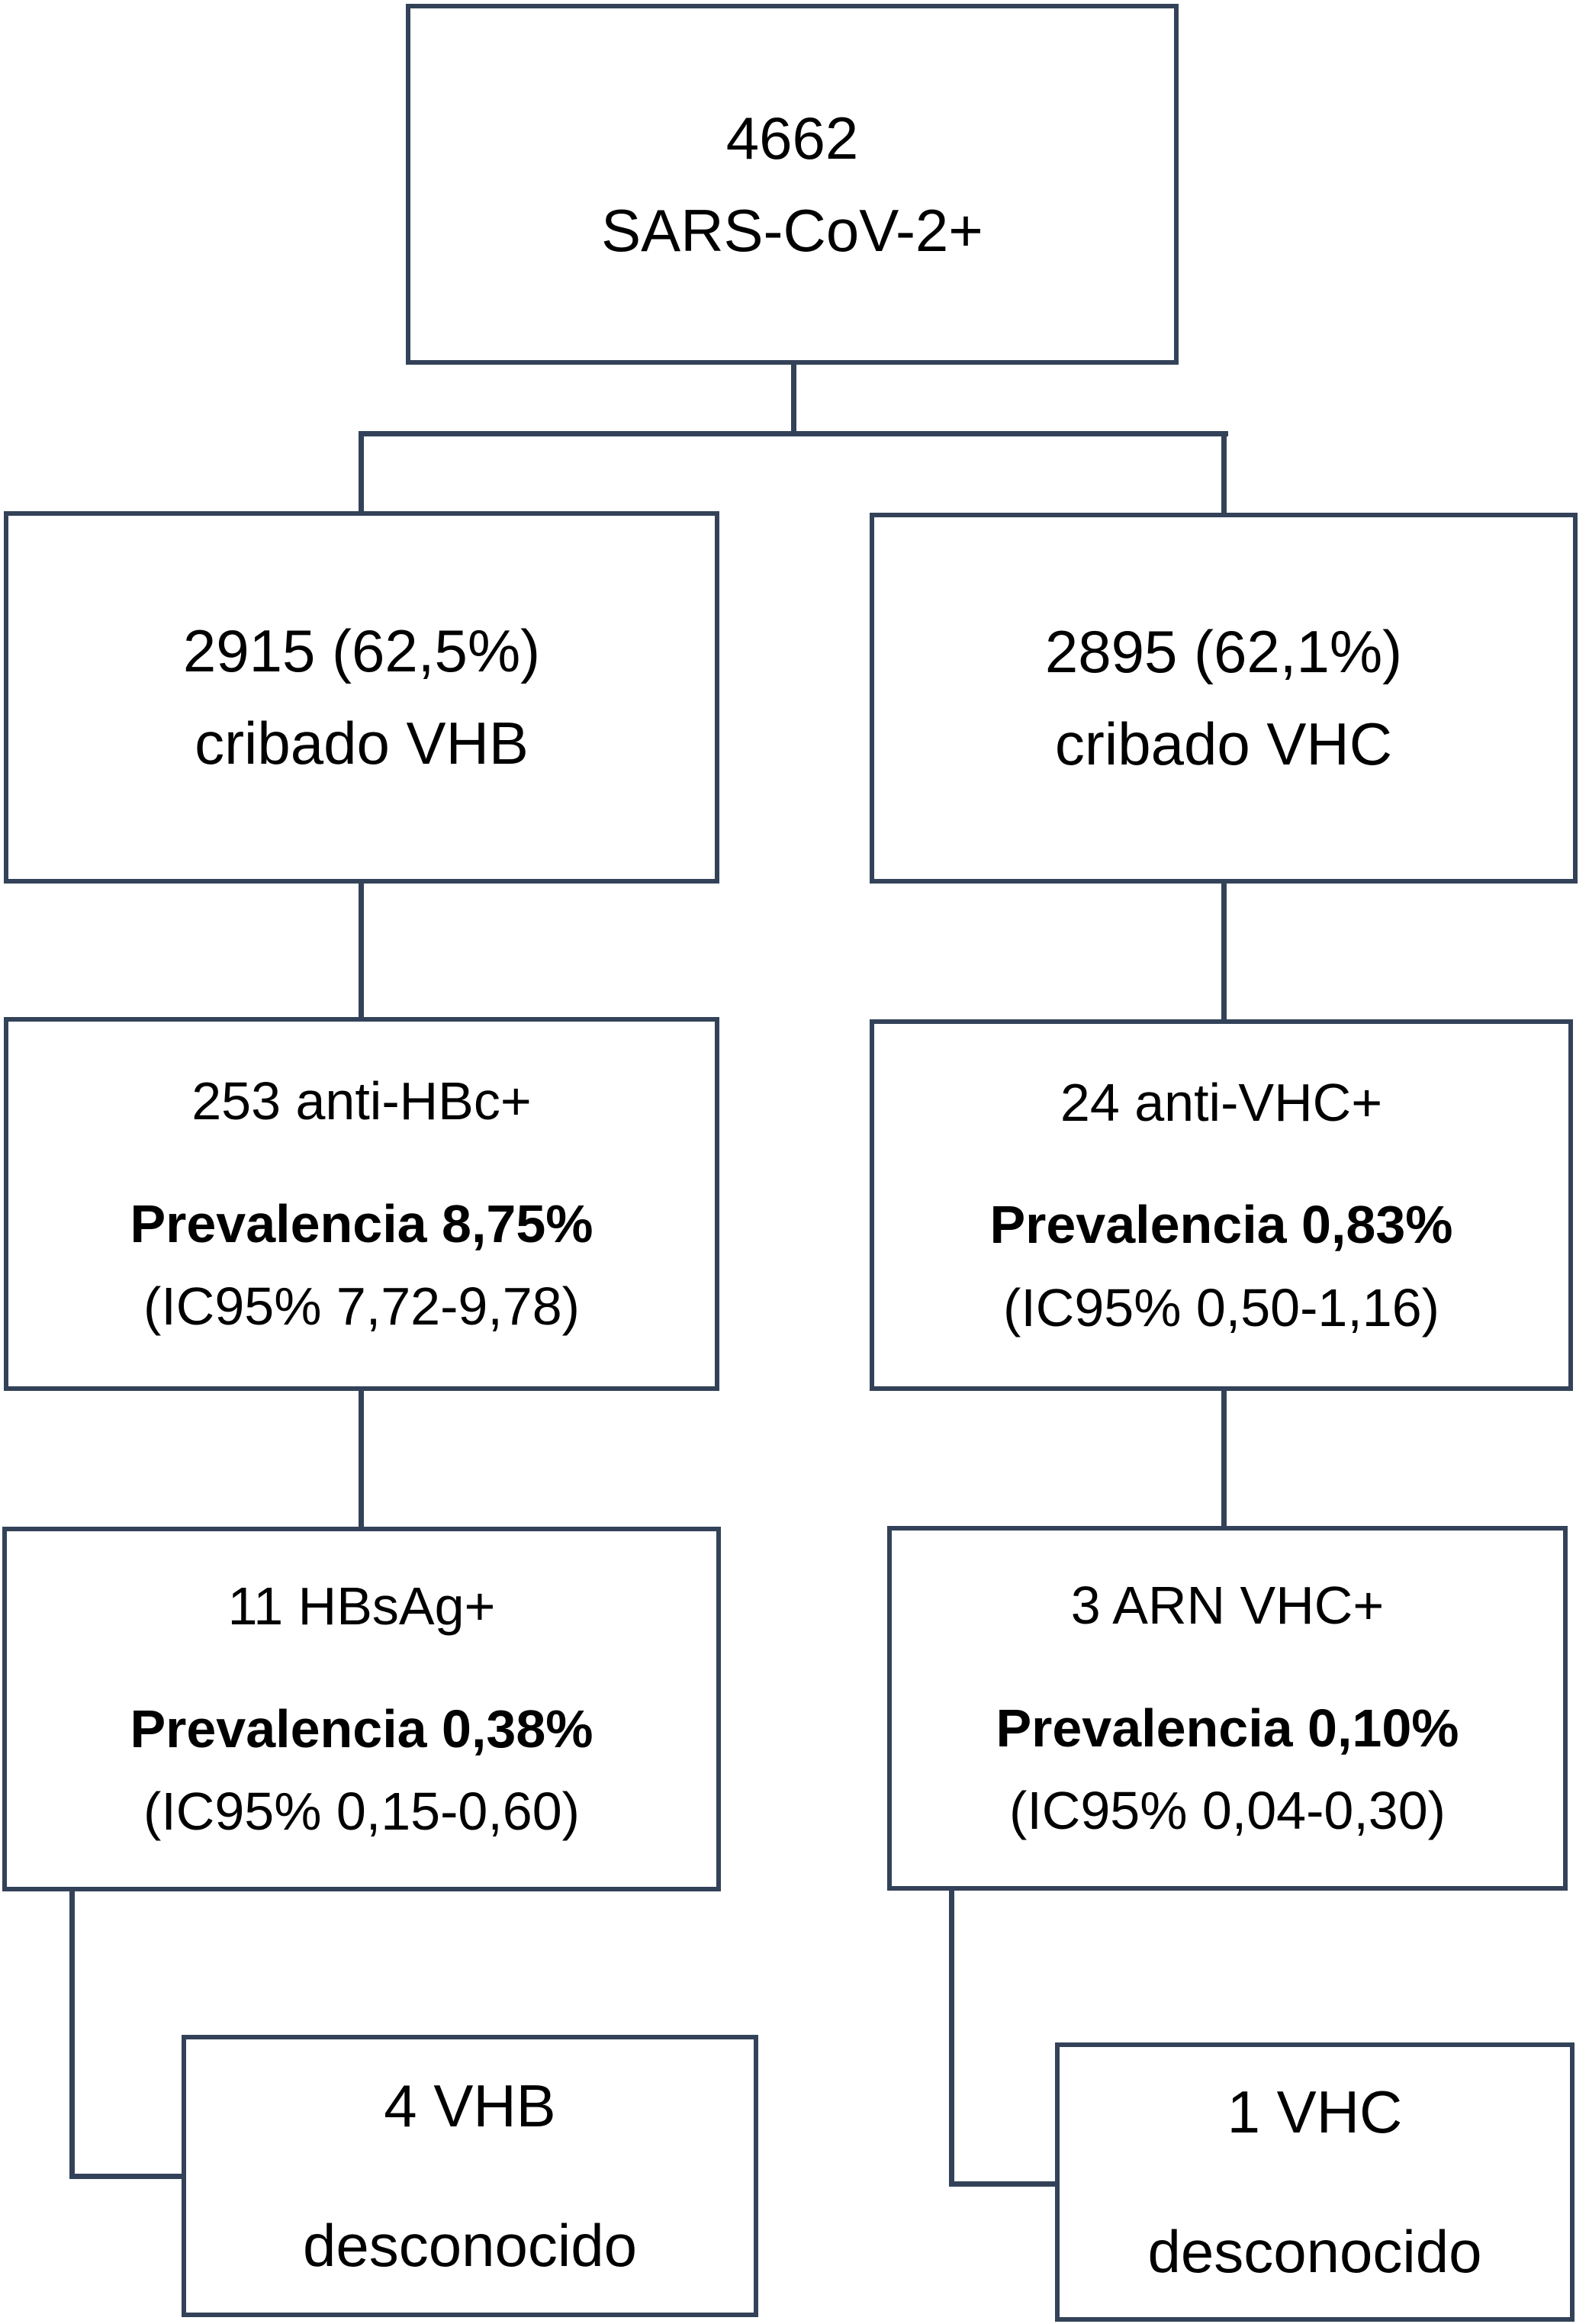  What do you see at coordinates (126, 2176) in the screenshot?
I see `connector-hbsag-elbow` at bounding box center [126, 2176].